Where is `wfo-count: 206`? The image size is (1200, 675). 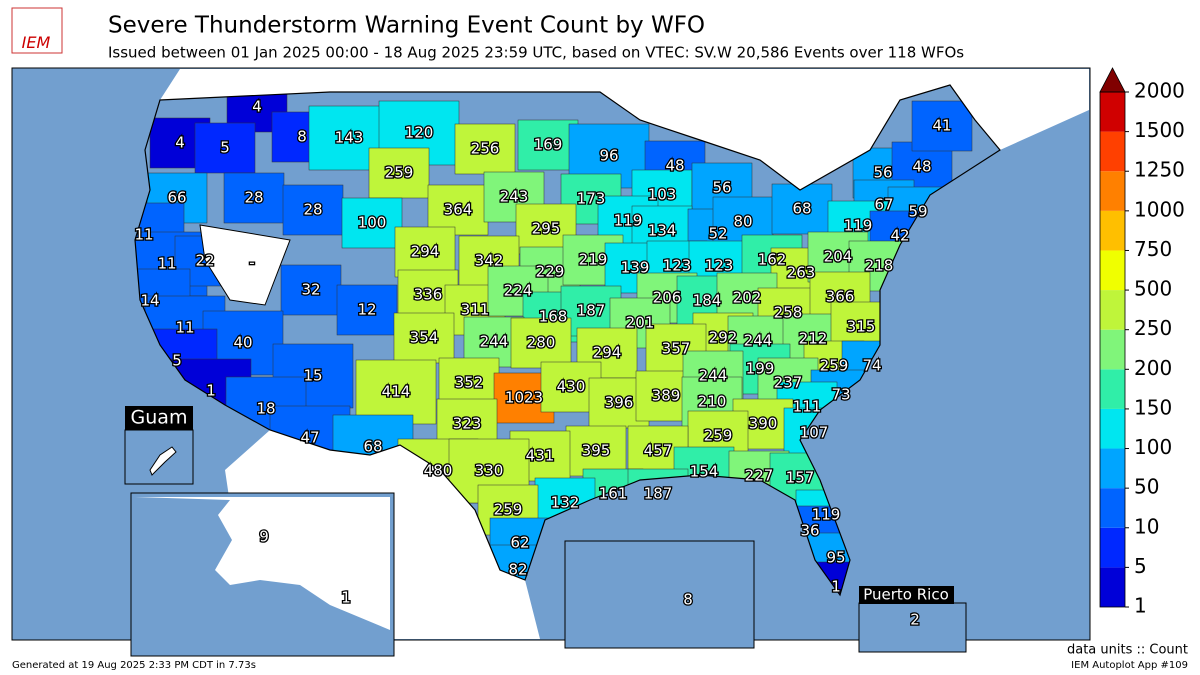 wfo-count: 206 is located at coordinates (667, 298).